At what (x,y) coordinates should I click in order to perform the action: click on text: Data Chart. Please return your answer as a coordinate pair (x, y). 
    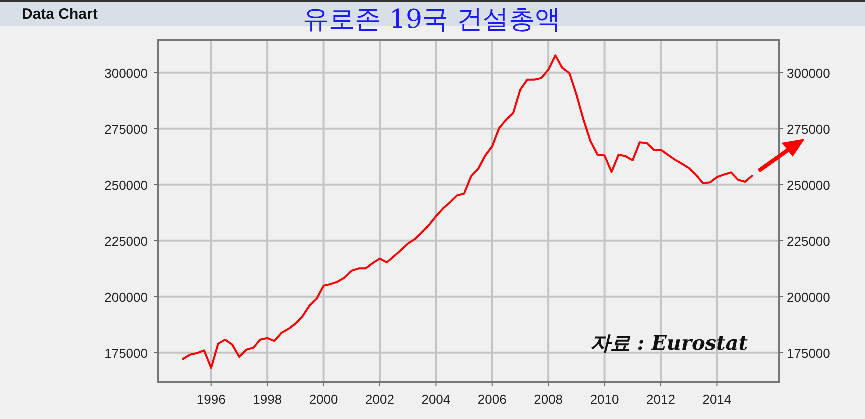
    Looking at the image, I should click on (60, 14).